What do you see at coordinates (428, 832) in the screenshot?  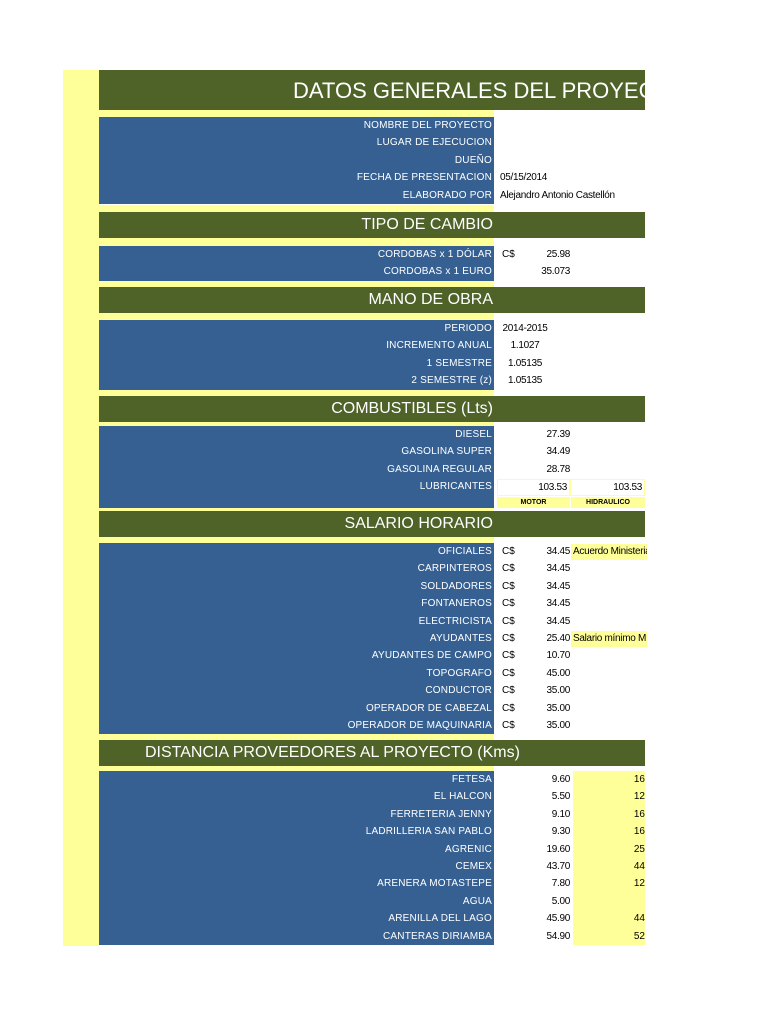 I see `row-label: LADRILLERIA SAN PABLO` at bounding box center [428, 832].